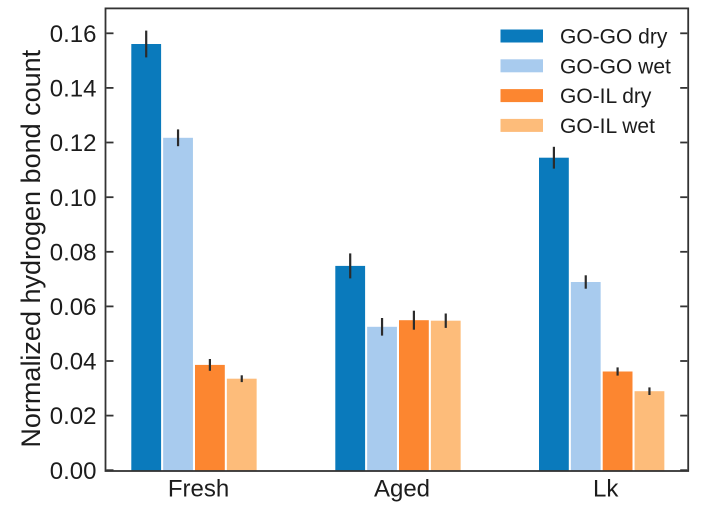 The height and width of the screenshot is (509, 712). I want to click on svg-text: GO-GO wet, so click(615, 66).